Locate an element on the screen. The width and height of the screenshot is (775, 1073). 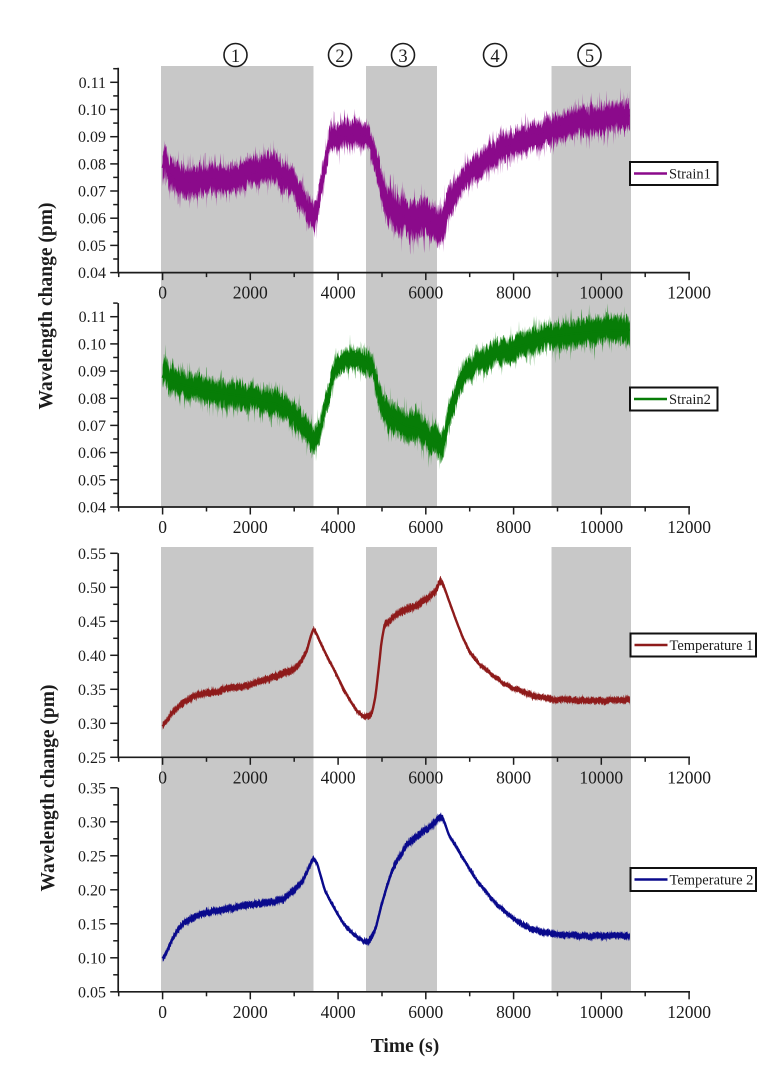
svg-text: 2 is located at coordinates (339, 57).